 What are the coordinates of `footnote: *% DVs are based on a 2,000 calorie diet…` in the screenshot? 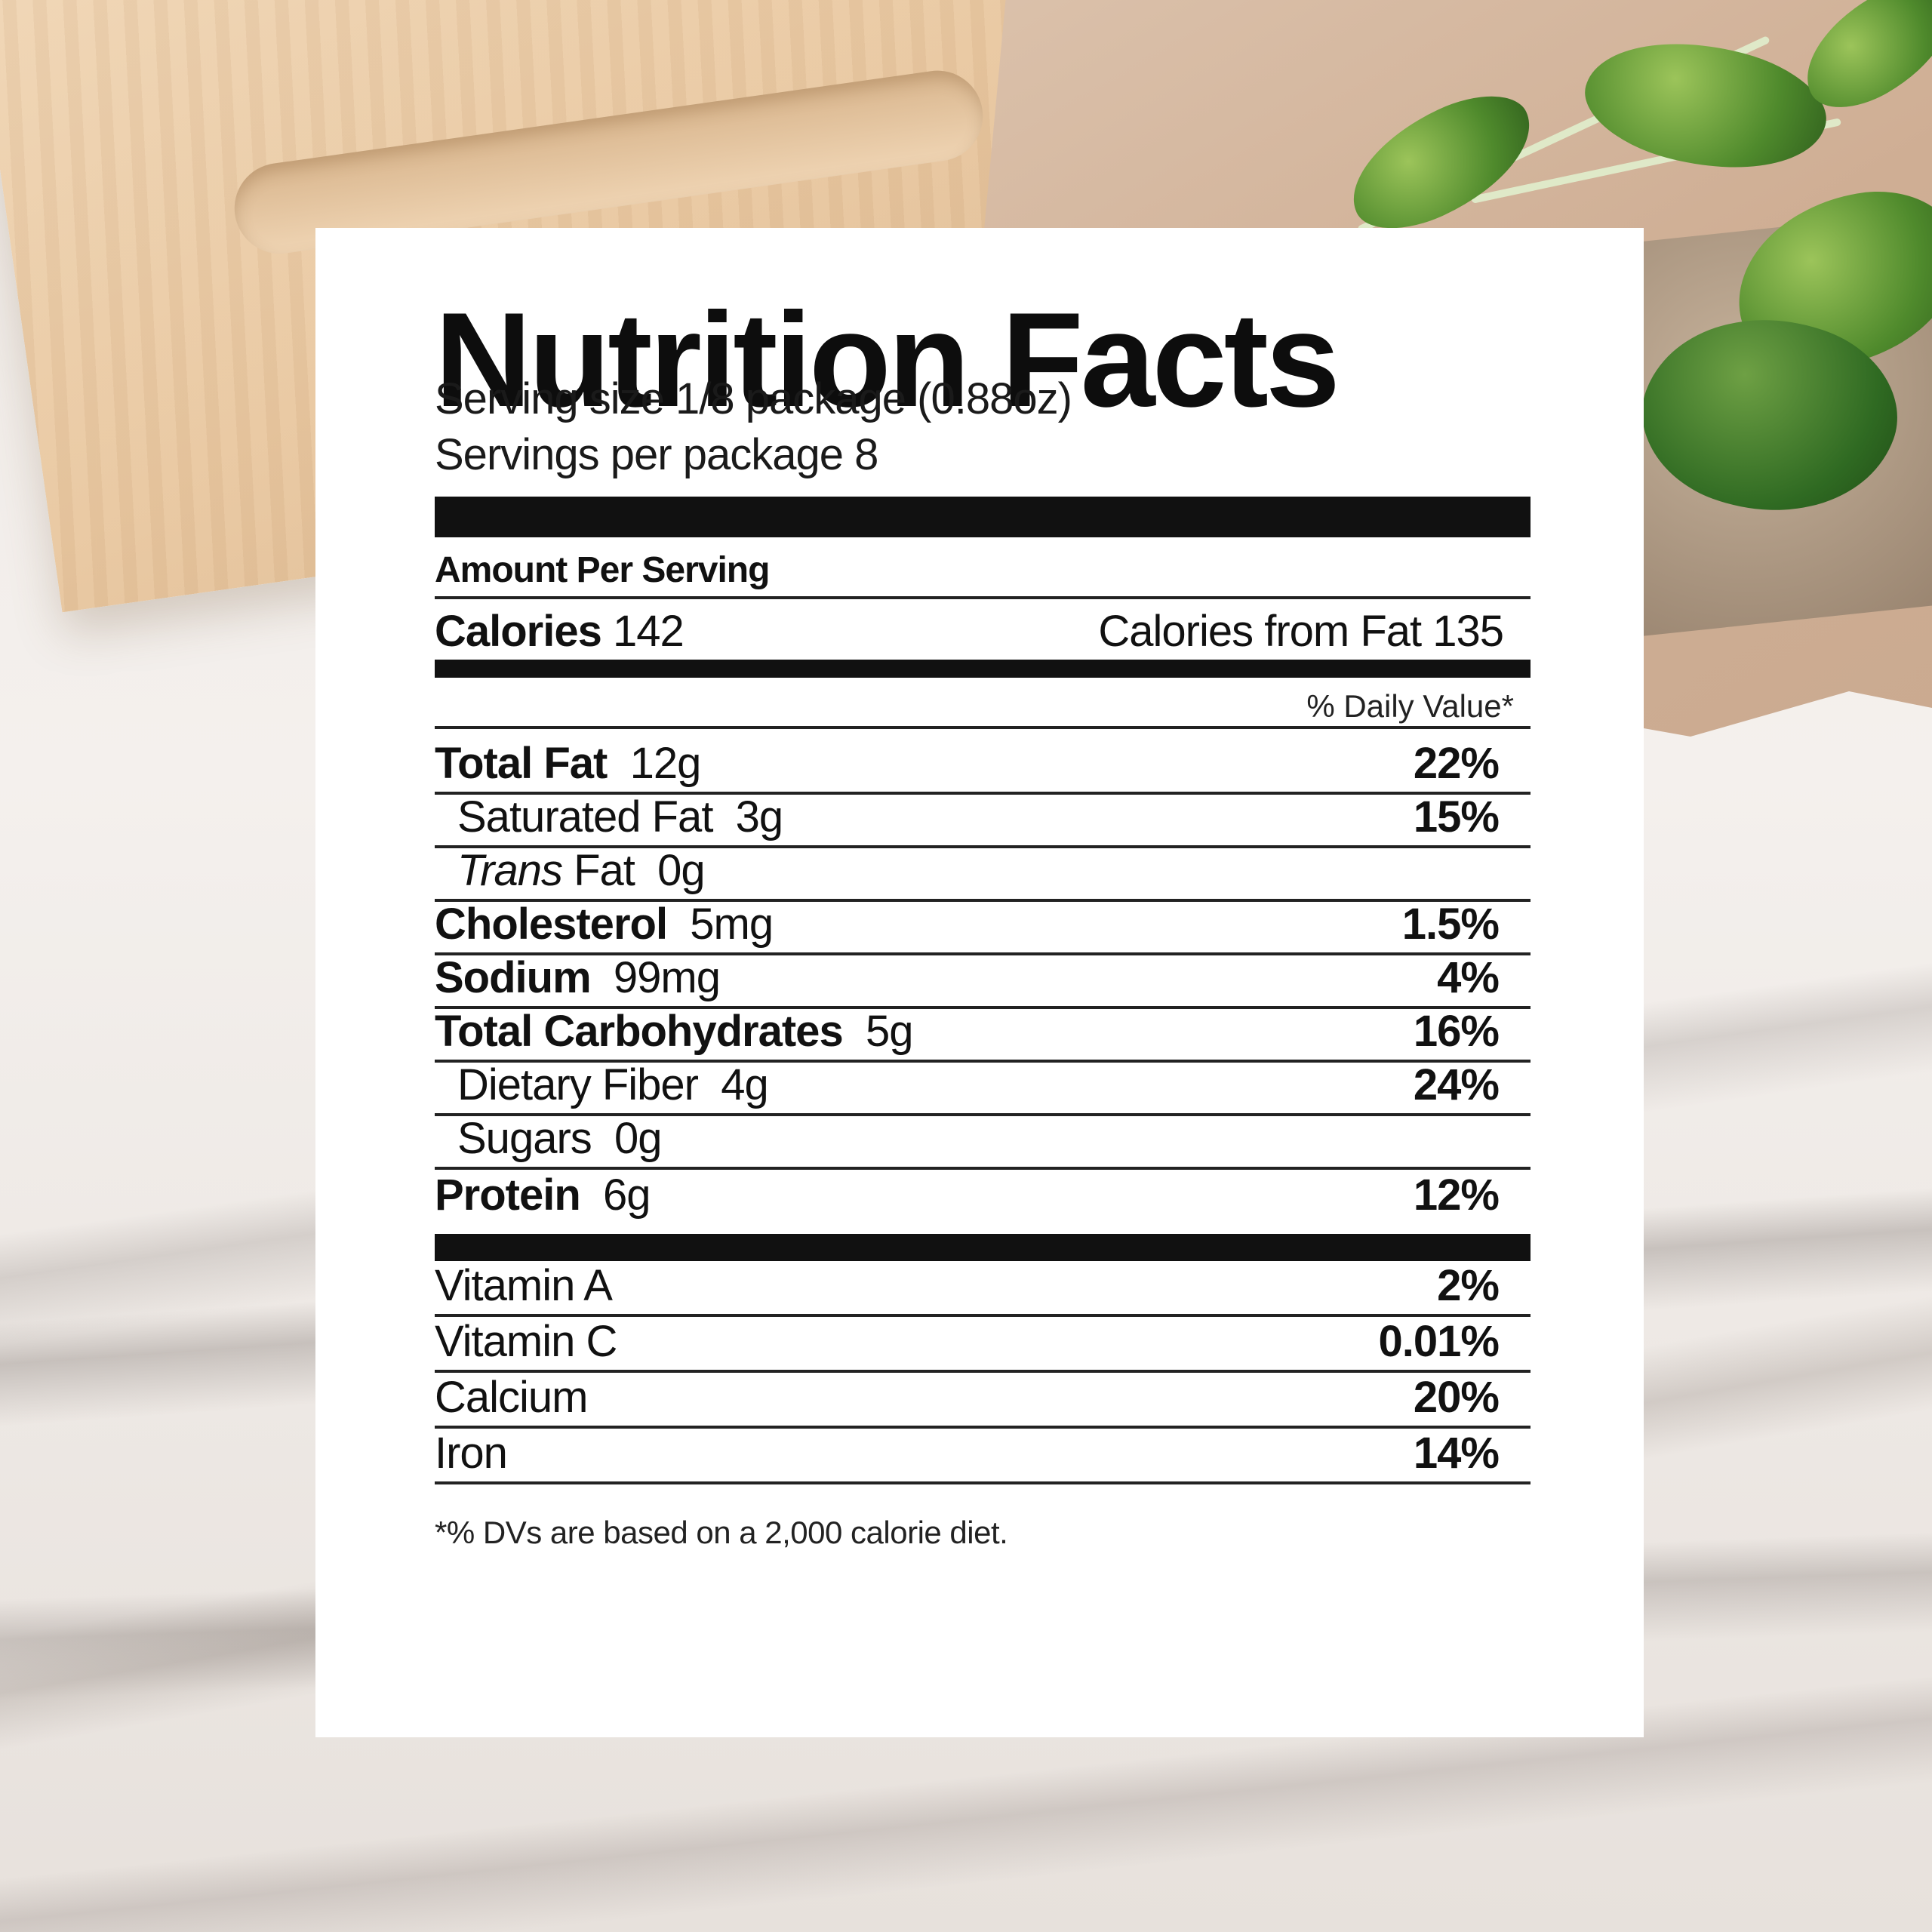 It's located at (721, 1532).